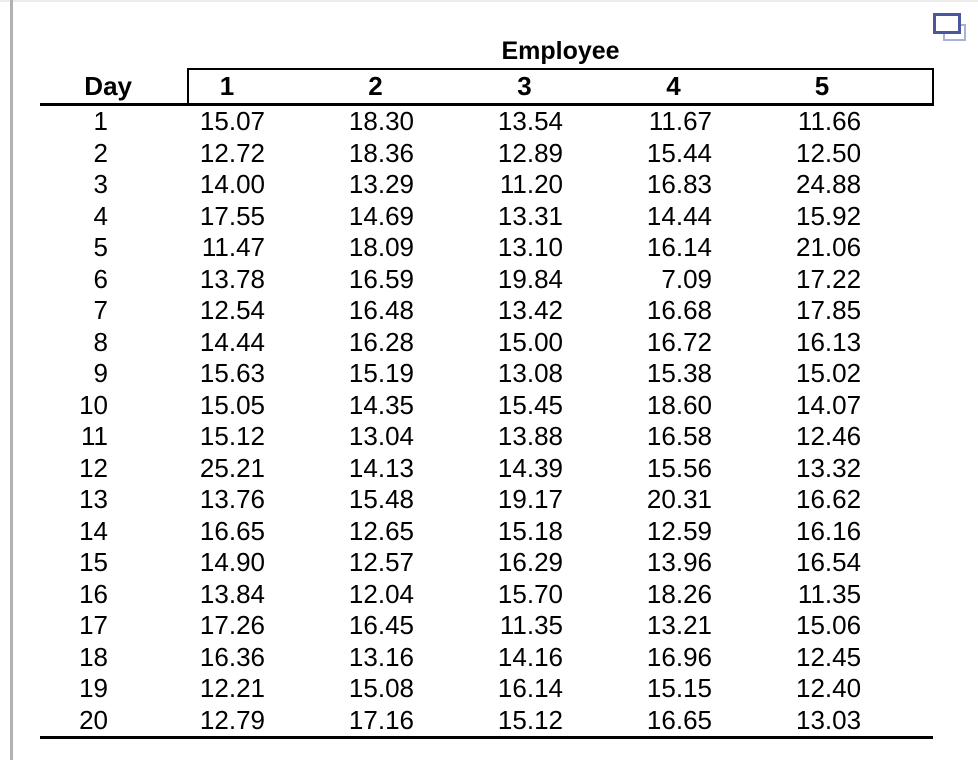  Describe the element at coordinates (828, 530) in the screenshot. I see `value-cell: 16.16` at that location.